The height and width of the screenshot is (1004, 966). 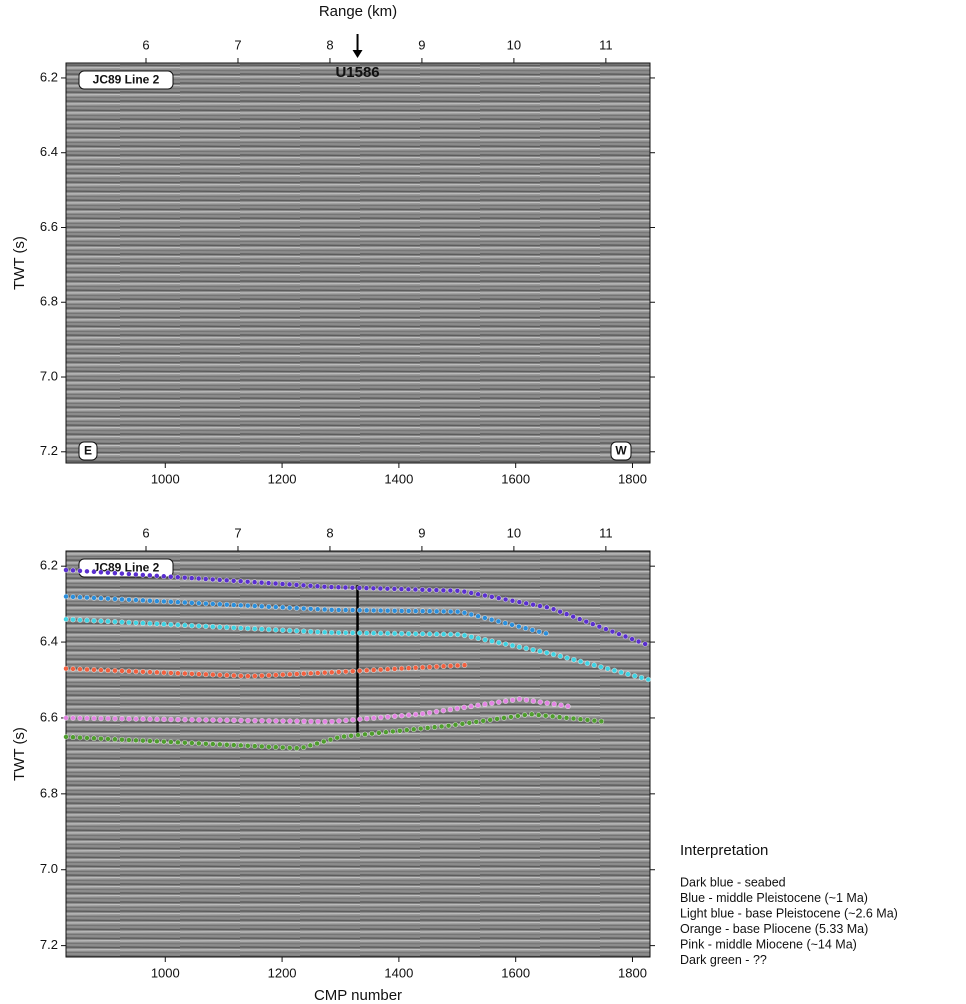 I want to click on legend-entry: Orange - base Pliocene (5.33 Ma), so click(x=774, y=929).